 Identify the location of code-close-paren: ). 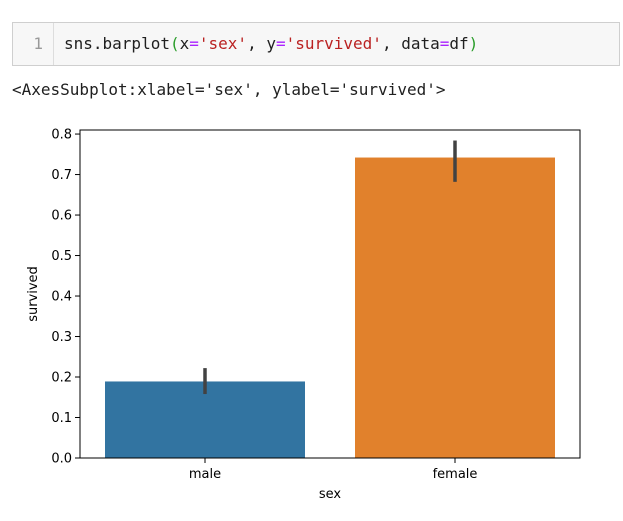
(473, 43).